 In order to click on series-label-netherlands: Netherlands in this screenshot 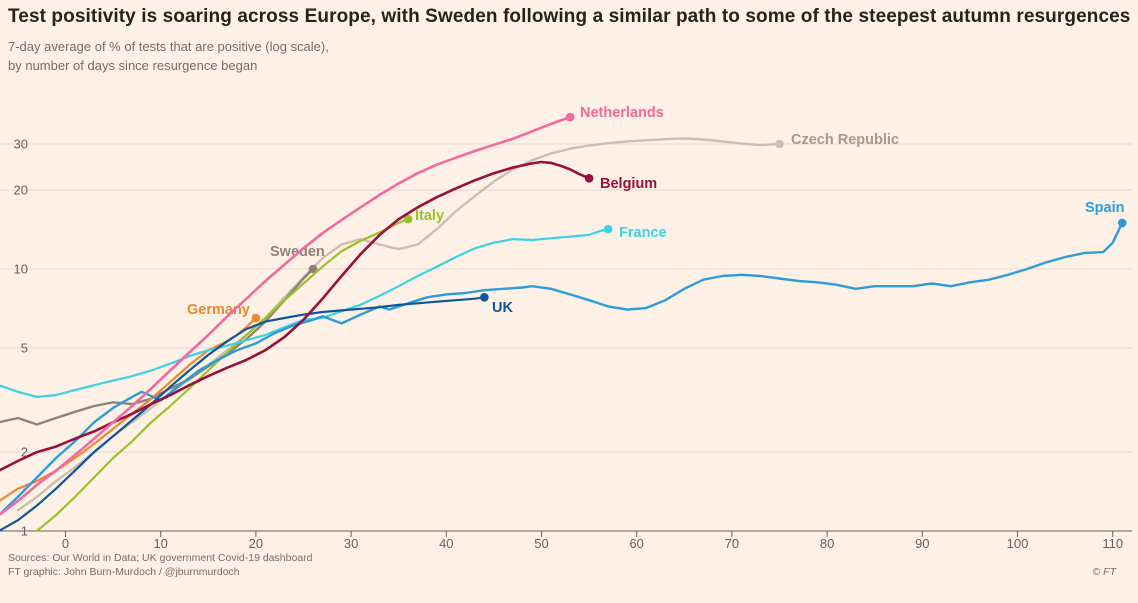, I will do `click(622, 113)`.